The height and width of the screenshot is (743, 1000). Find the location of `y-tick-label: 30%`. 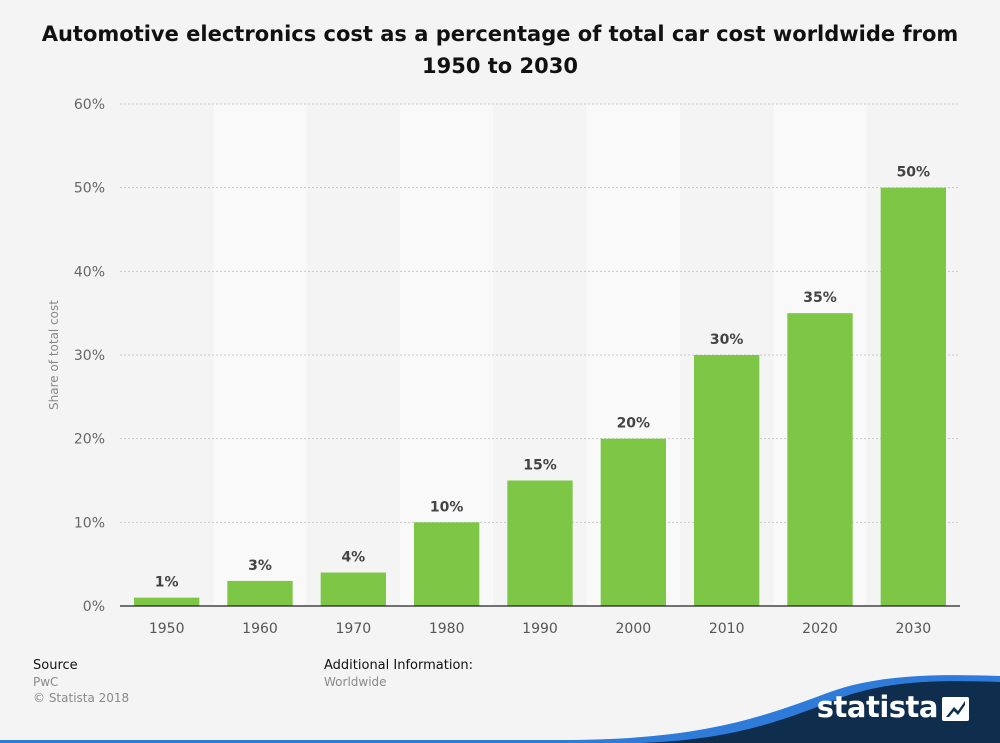

y-tick-label: 30% is located at coordinates (89, 356).